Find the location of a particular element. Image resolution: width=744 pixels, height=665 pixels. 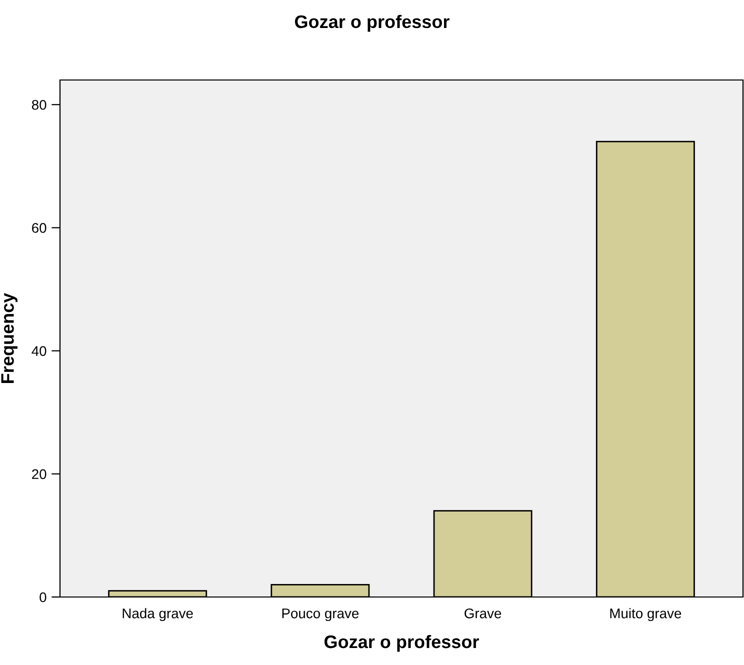

y-tick-label: 20 is located at coordinates (39, 474).